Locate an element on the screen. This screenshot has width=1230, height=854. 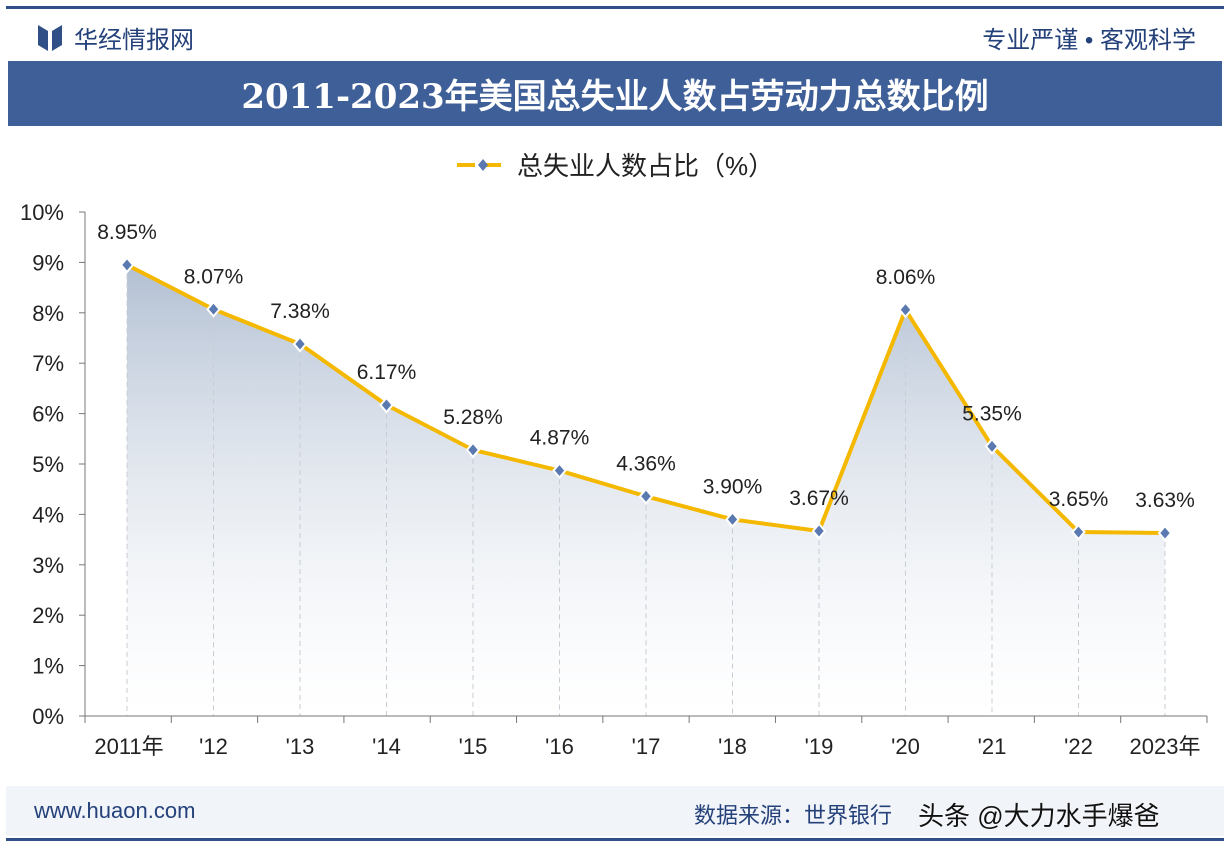
data-label: 8.07% is located at coordinates (214, 276).